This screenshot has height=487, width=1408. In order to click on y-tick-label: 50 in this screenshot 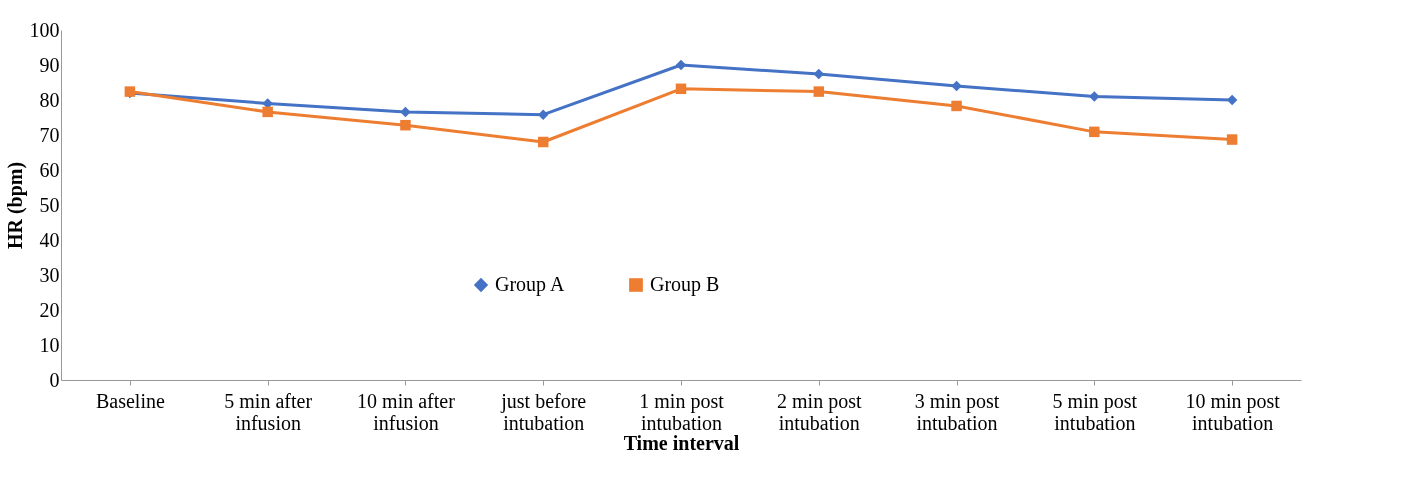, I will do `click(49, 204)`.